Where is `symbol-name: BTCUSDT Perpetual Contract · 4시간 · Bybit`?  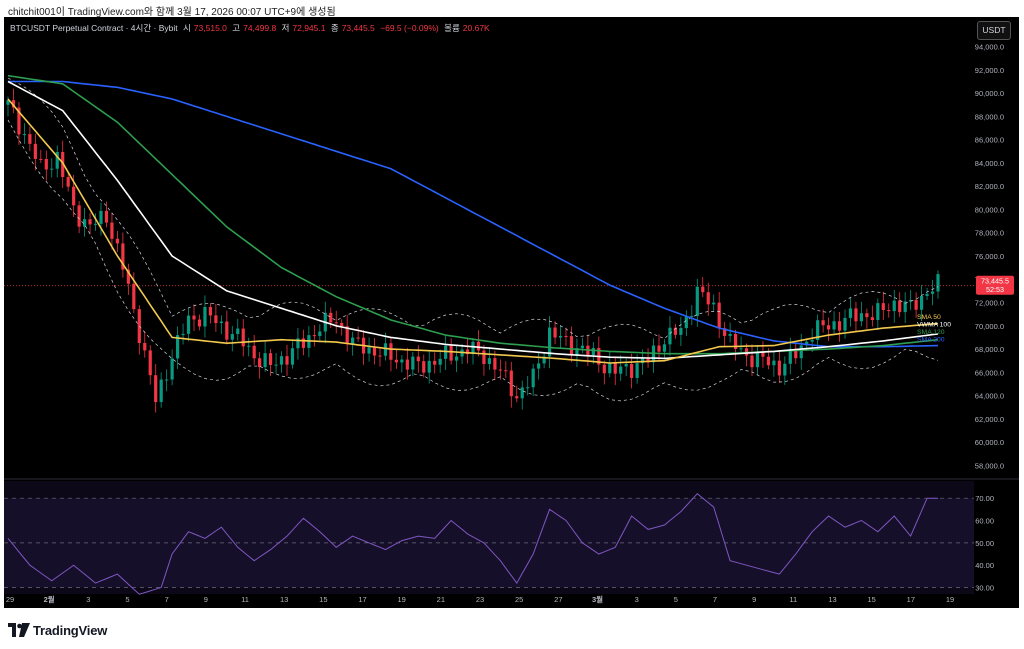 symbol-name: BTCUSDT Perpetual Contract · 4시간 · Bybit is located at coordinates (94, 28).